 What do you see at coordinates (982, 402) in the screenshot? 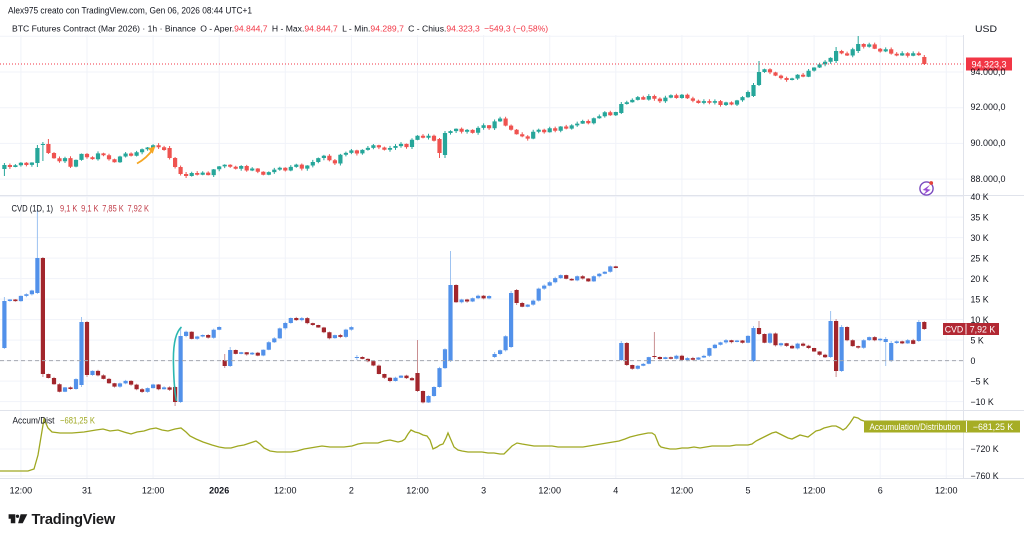
I see `svg-text: −10 K` at bounding box center [982, 402].